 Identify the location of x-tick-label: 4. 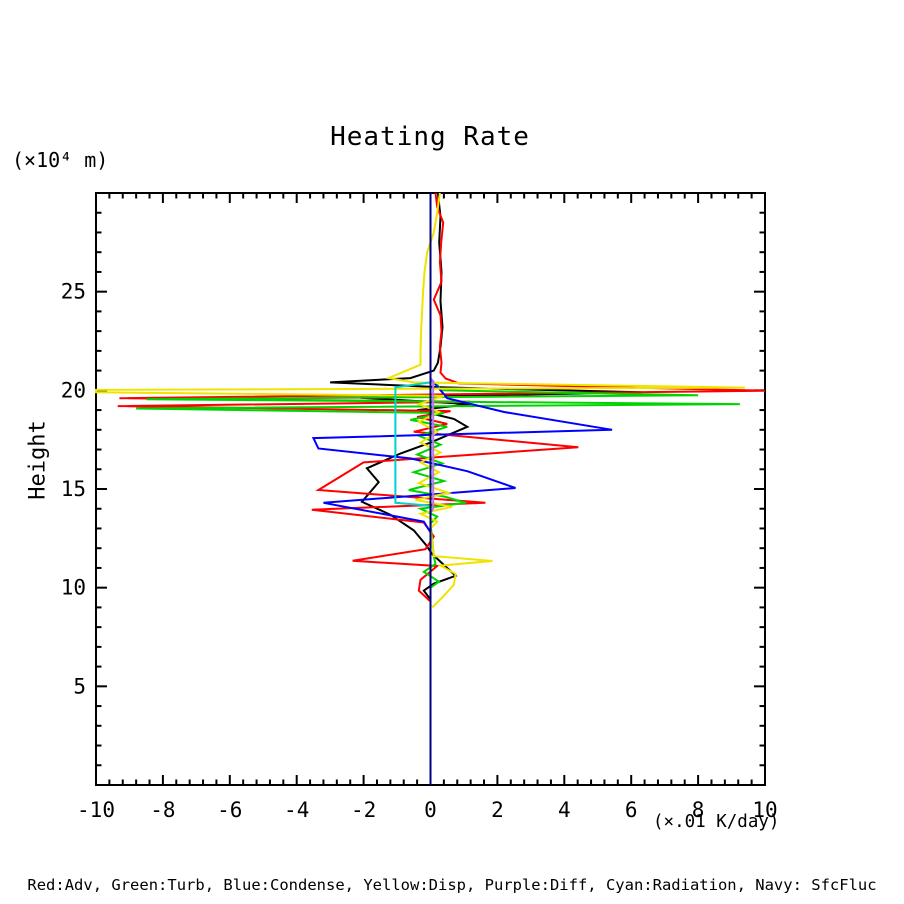
(564, 810).